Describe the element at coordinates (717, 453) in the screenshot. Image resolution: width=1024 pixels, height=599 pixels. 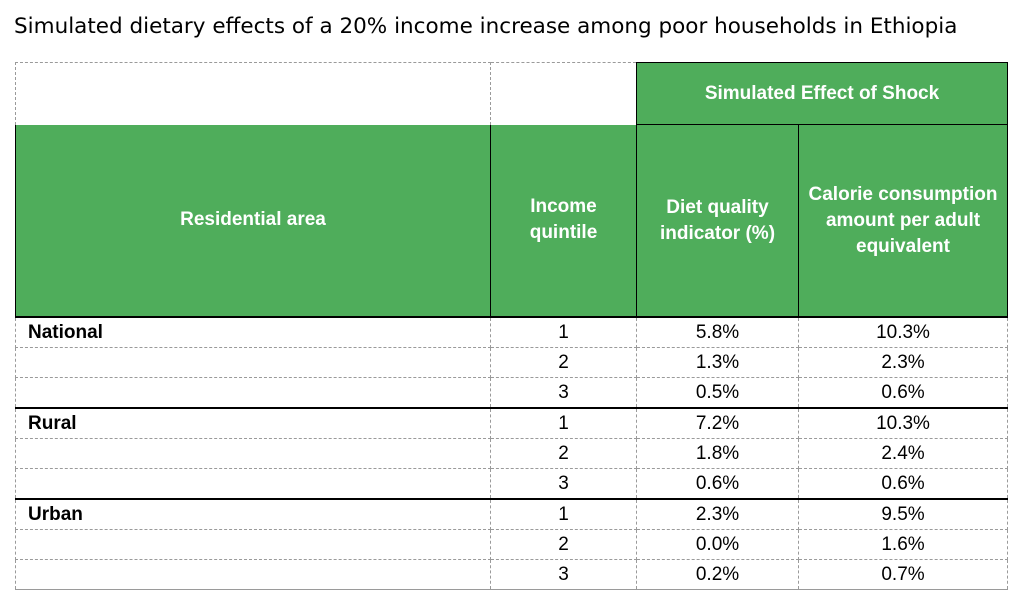
I see `cell-diet: 1.8%` at that location.